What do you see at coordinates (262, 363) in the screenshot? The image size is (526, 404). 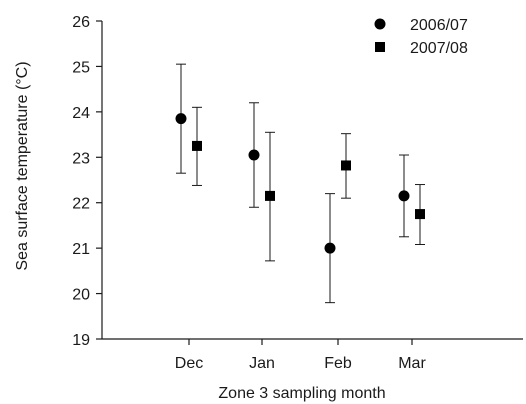 I see `x-tick-label: Jan` at bounding box center [262, 363].